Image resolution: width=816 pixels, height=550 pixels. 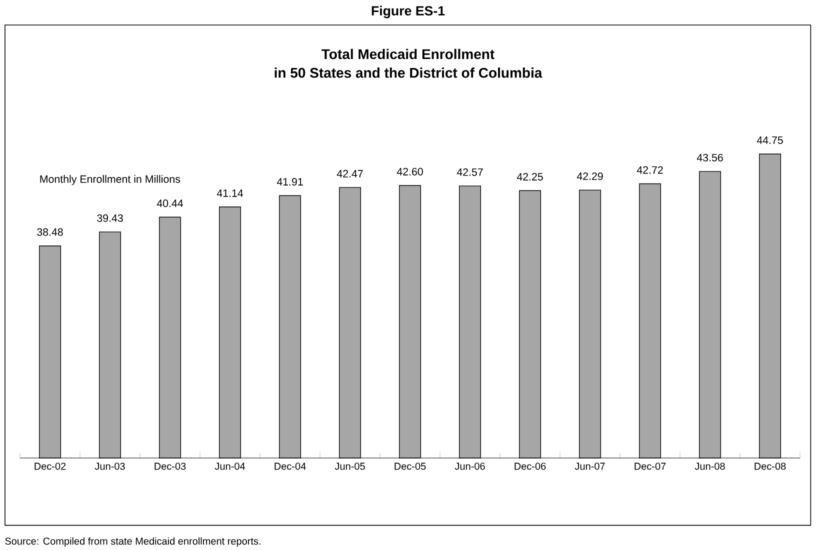 I want to click on data-label: 38.48, so click(x=50, y=232).